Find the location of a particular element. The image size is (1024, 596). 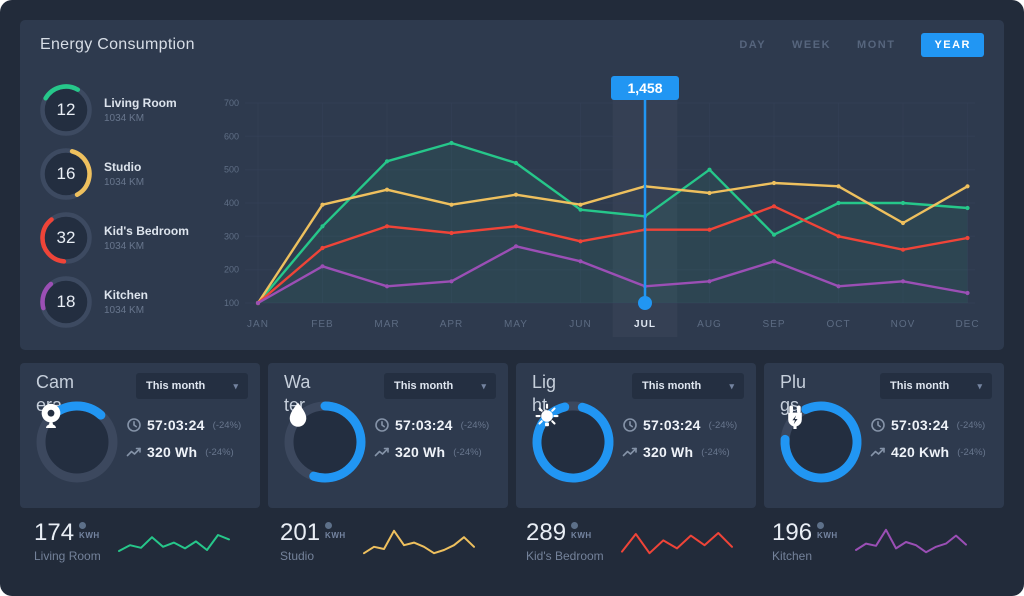

living-room-sparkline is located at coordinates (173, 543).